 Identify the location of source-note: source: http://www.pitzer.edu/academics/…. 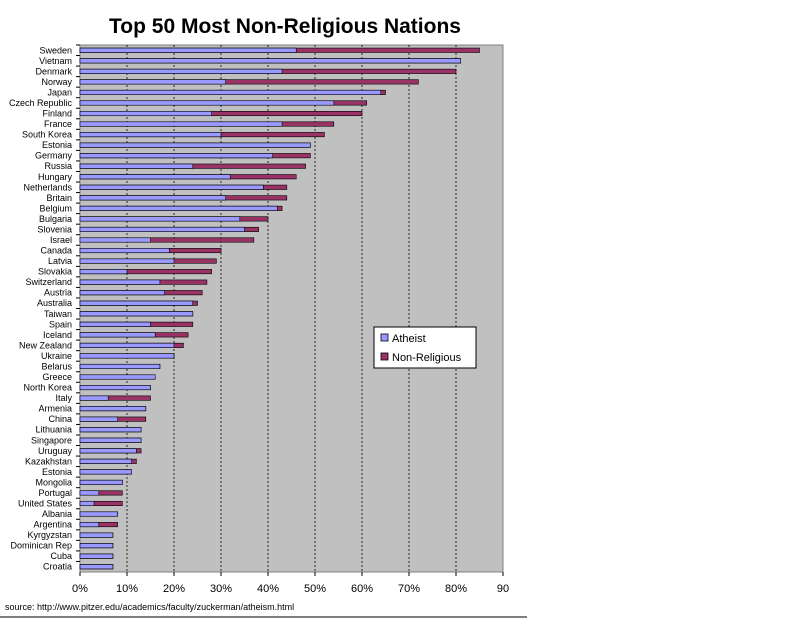
(149, 607).